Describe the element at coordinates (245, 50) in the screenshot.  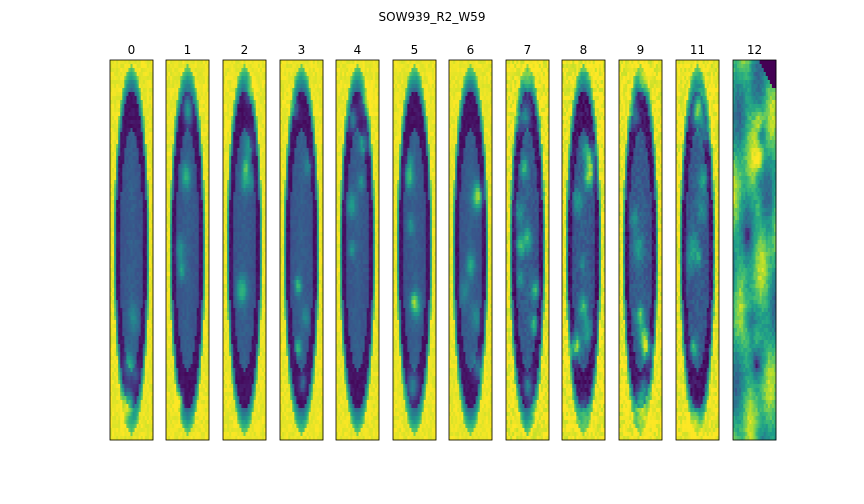
I see `panel-label-2: 2` at that location.